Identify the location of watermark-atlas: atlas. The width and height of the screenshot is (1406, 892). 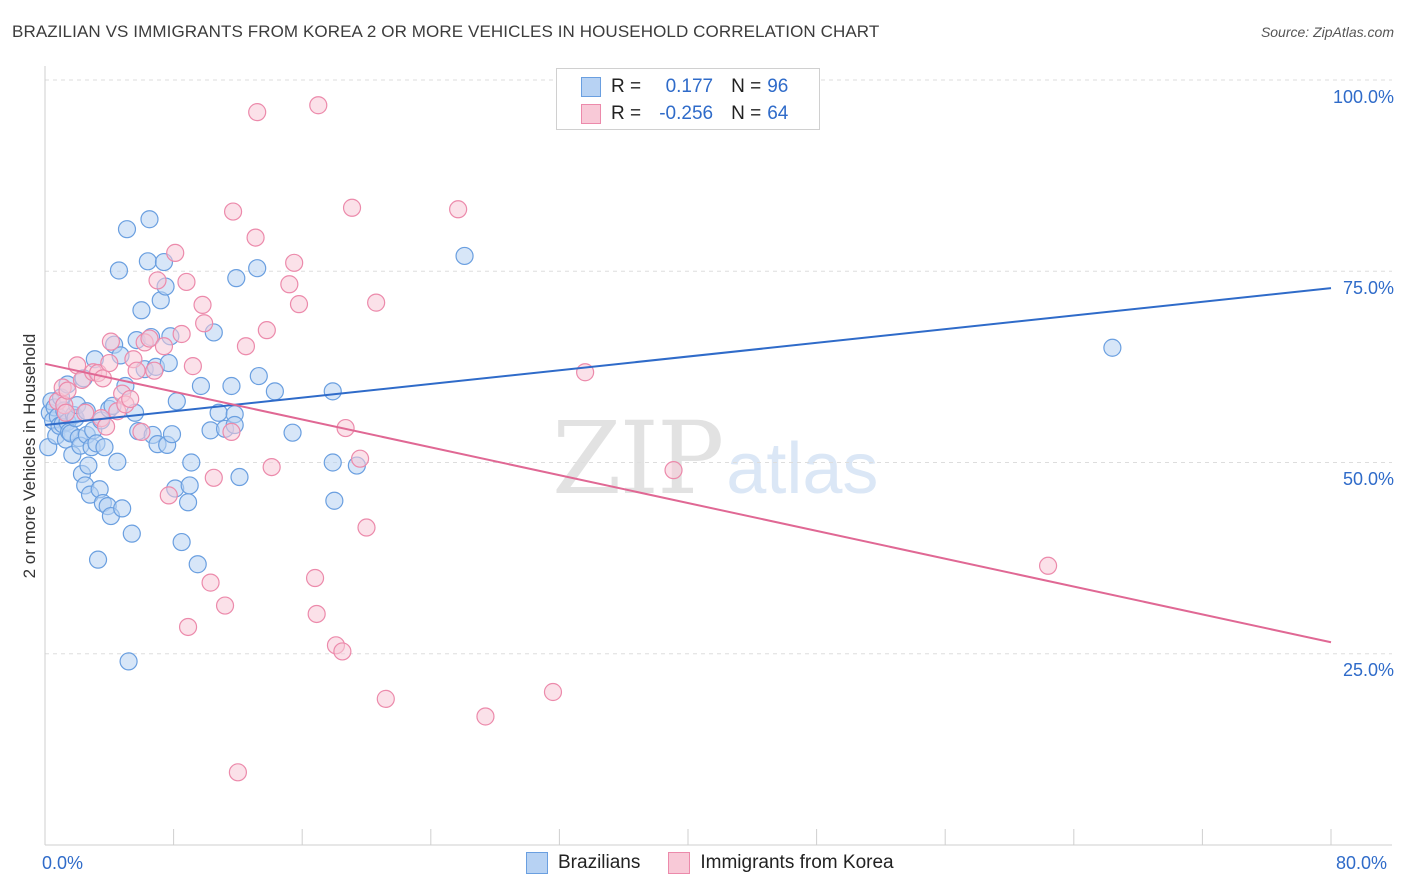
(802, 469).